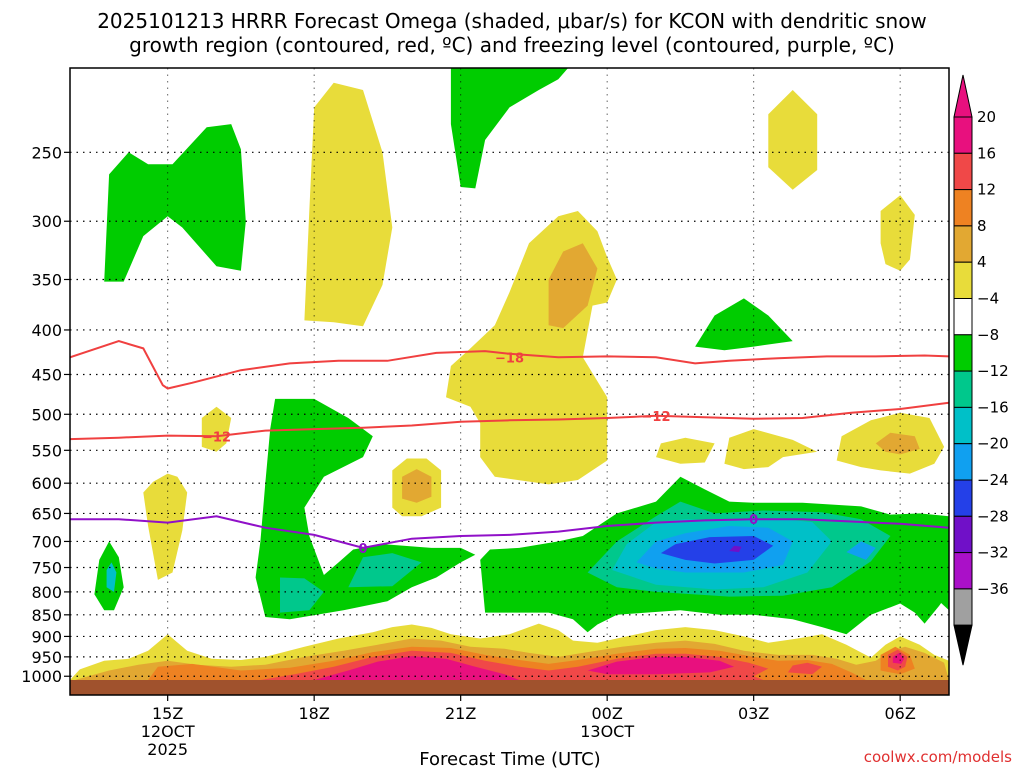 This screenshot has height=772, width=1024. What do you see at coordinates (46, 636) in the screenshot?
I see `y-tick-label-900: 900` at bounding box center [46, 636].